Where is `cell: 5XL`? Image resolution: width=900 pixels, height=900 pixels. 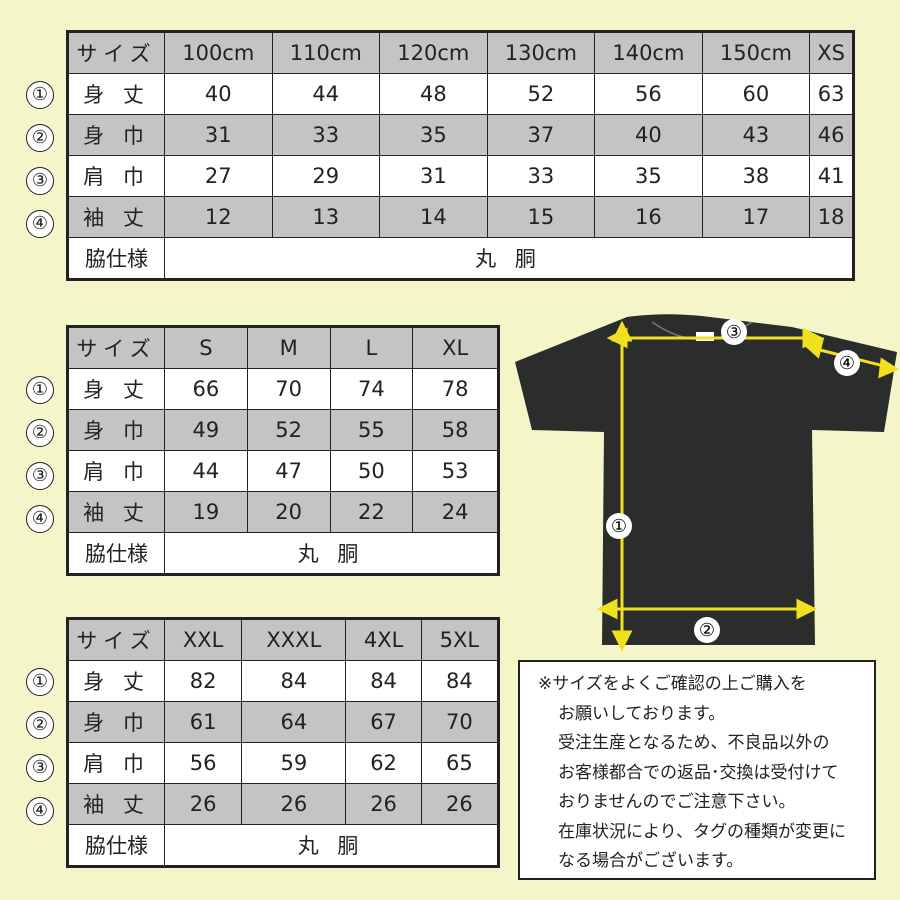
cell: 5XL is located at coordinates (460, 639).